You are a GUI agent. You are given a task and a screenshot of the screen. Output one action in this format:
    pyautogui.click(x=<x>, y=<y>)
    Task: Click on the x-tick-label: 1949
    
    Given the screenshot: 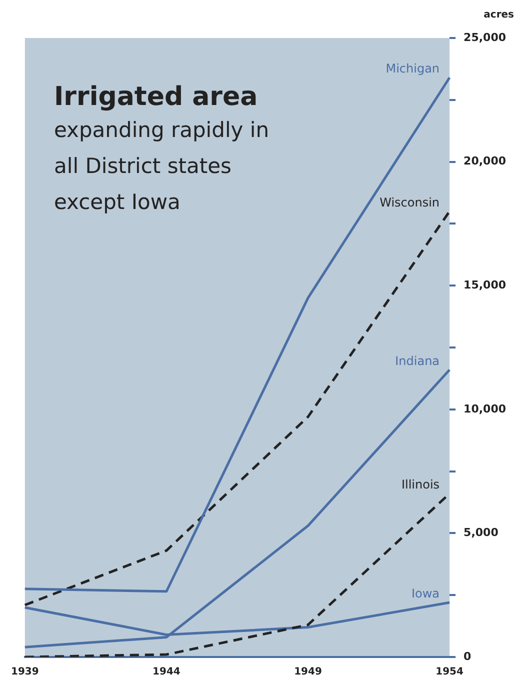 What is the action you would take?
    pyautogui.click(x=308, y=672)
    